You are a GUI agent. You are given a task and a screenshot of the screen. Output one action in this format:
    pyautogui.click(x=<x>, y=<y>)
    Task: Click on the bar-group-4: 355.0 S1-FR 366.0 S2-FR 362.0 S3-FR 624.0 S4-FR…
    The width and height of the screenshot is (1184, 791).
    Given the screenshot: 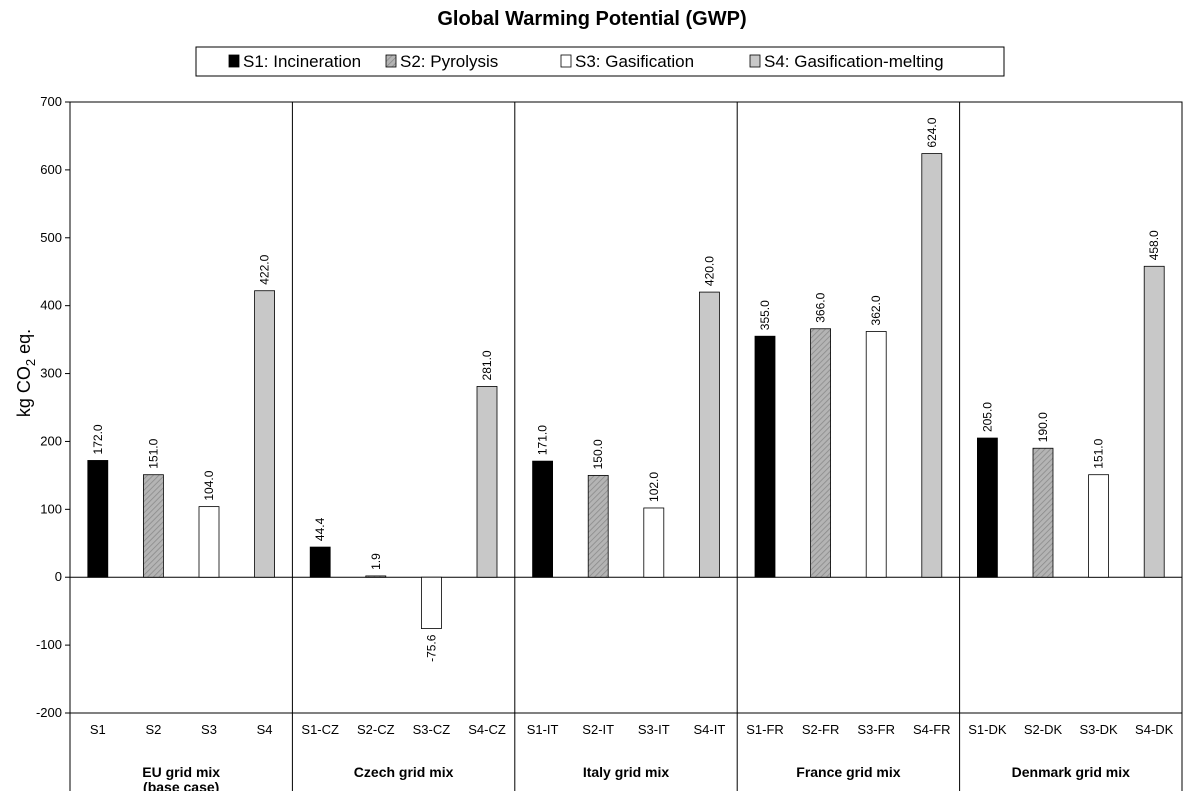 What is the action you would take?
    pyautogui.click(x=848, y=448)
    